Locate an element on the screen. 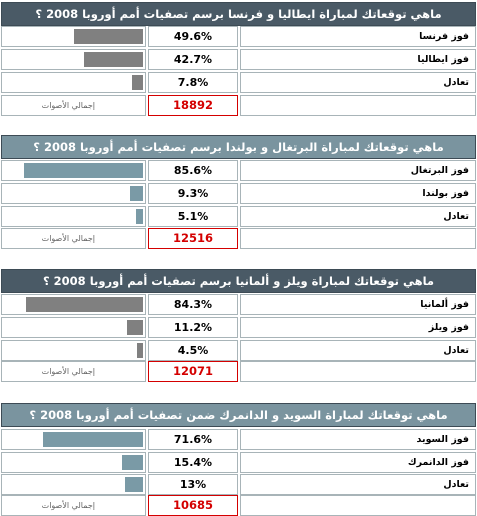  option-label: فوز الدانمرك is located at coordinates (358, 462).